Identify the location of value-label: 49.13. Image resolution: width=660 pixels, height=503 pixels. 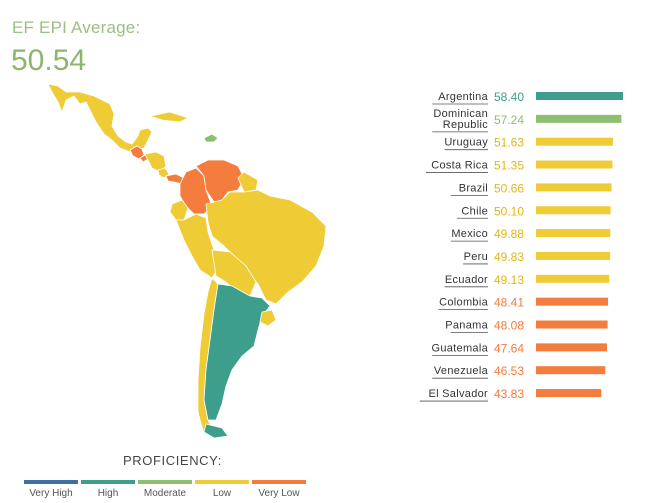
(509, 280).